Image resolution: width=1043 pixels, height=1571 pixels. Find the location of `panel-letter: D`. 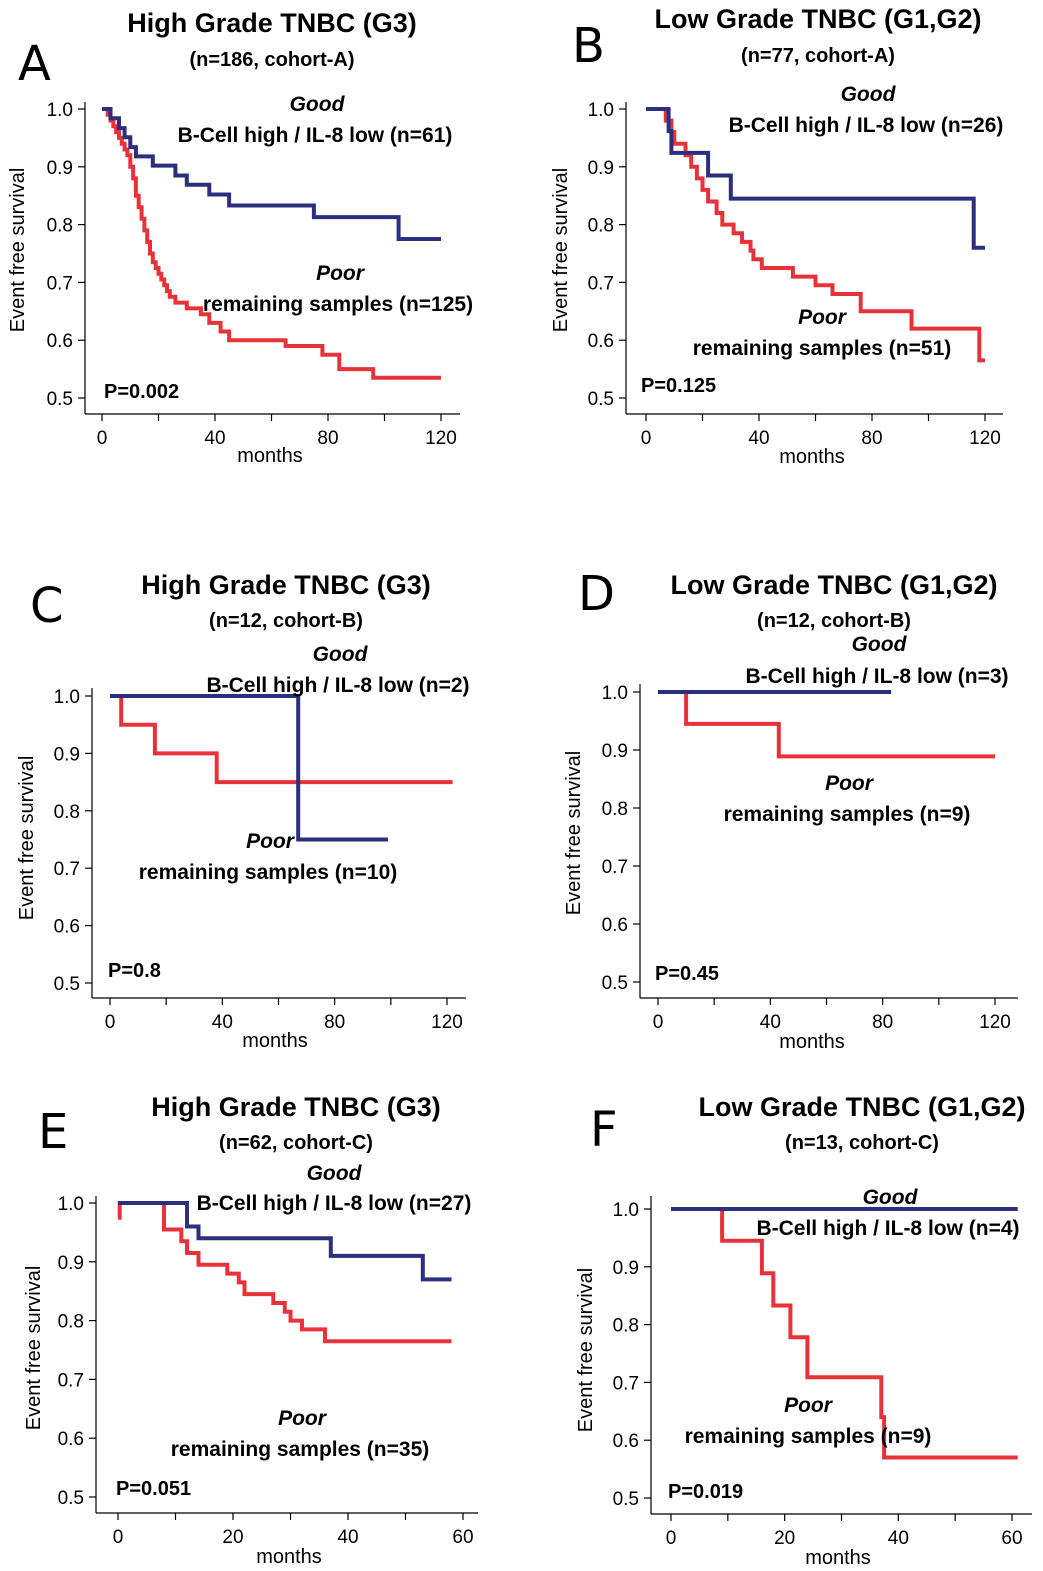

panel-letter: D is located at coordinates (596, 594).